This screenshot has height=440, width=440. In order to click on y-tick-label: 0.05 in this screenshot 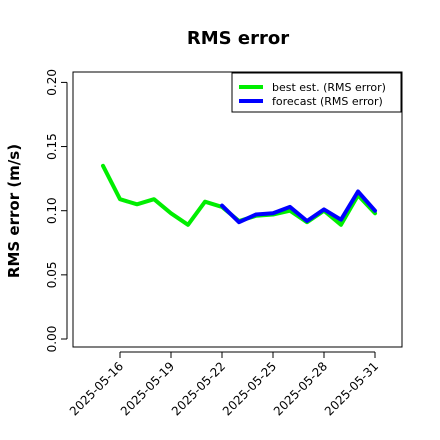, I will do `click(52, 274)`.